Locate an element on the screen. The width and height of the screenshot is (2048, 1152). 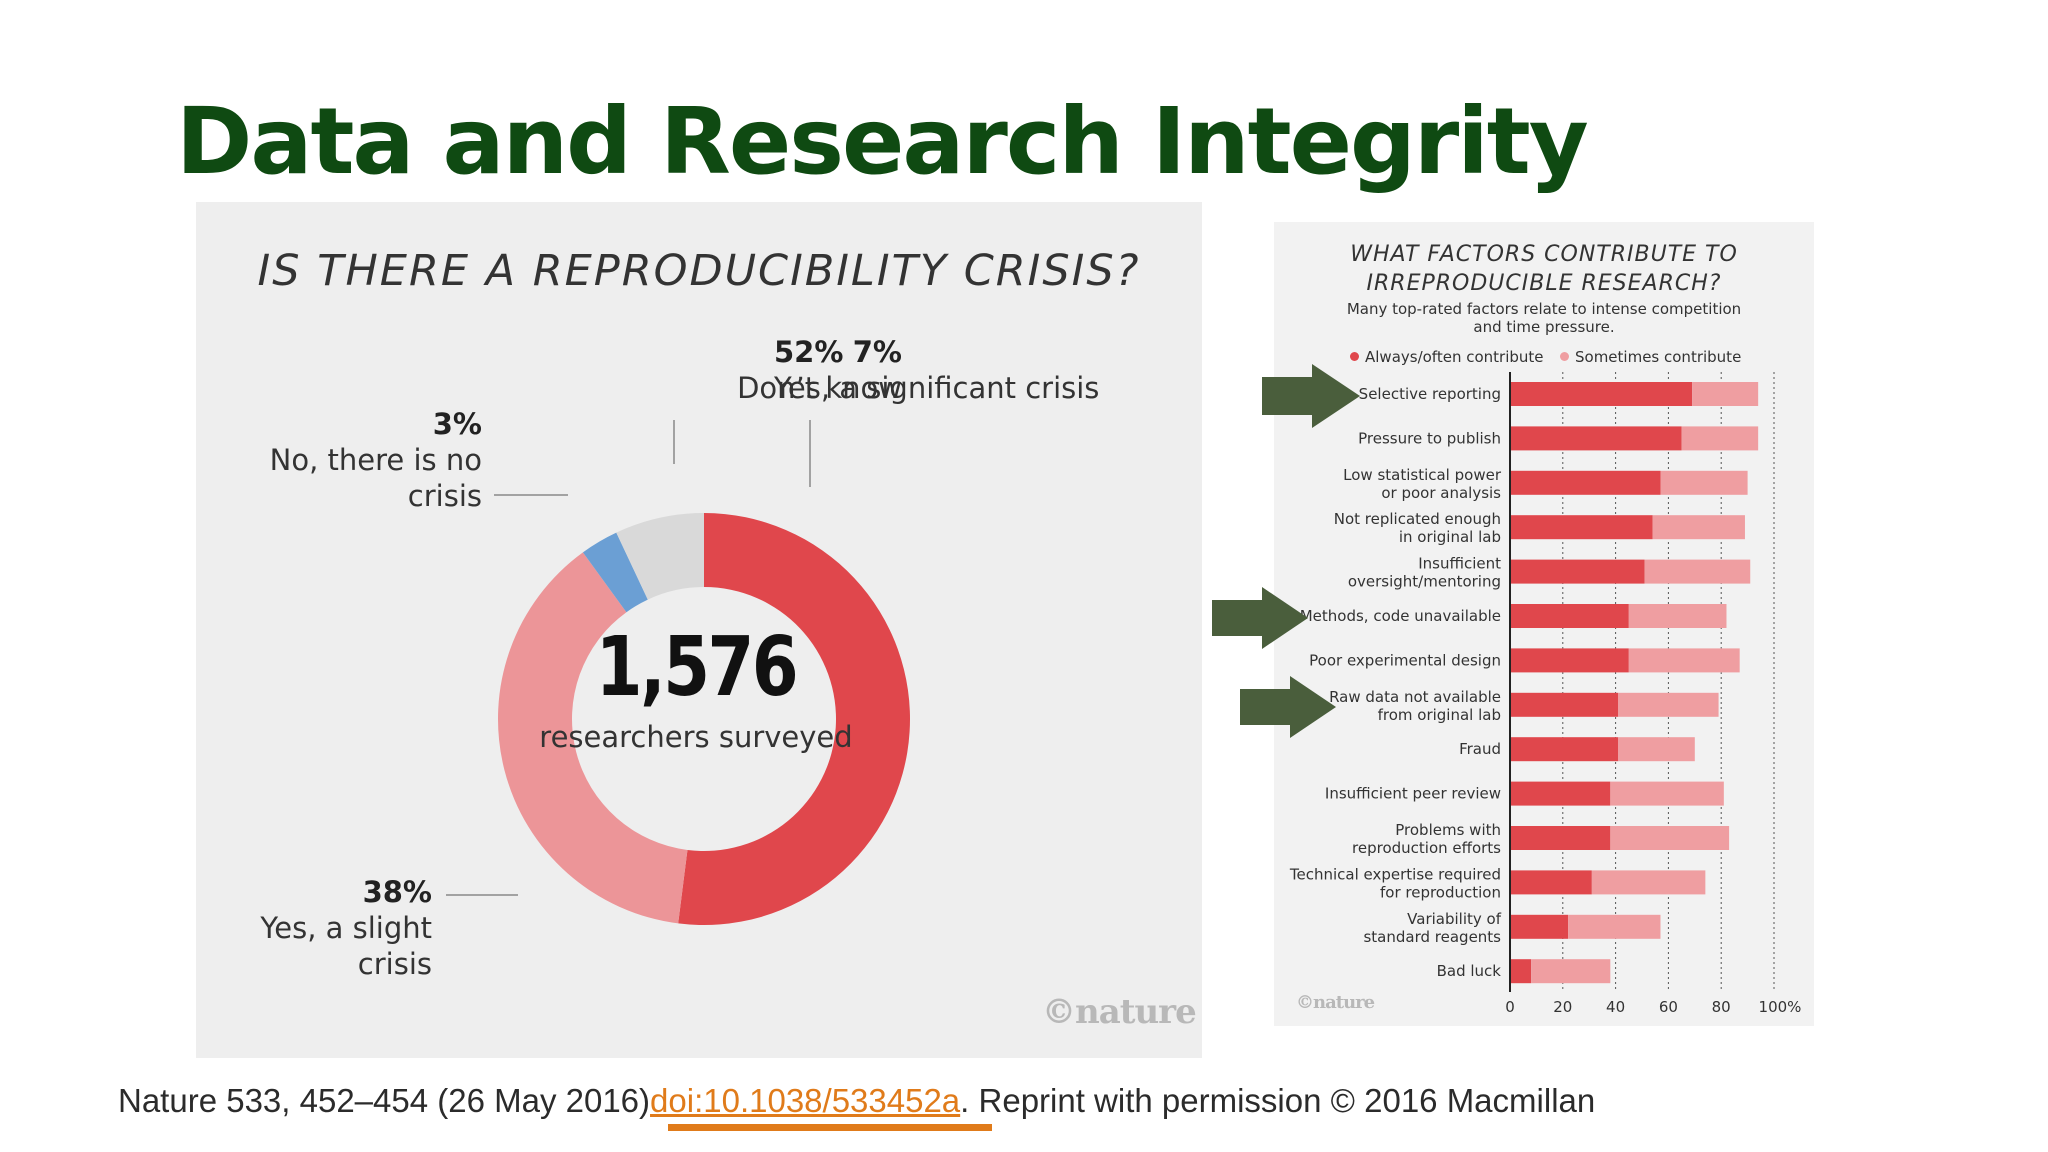
slice-pct-significant: 52% is located at coordinates (809, 352).